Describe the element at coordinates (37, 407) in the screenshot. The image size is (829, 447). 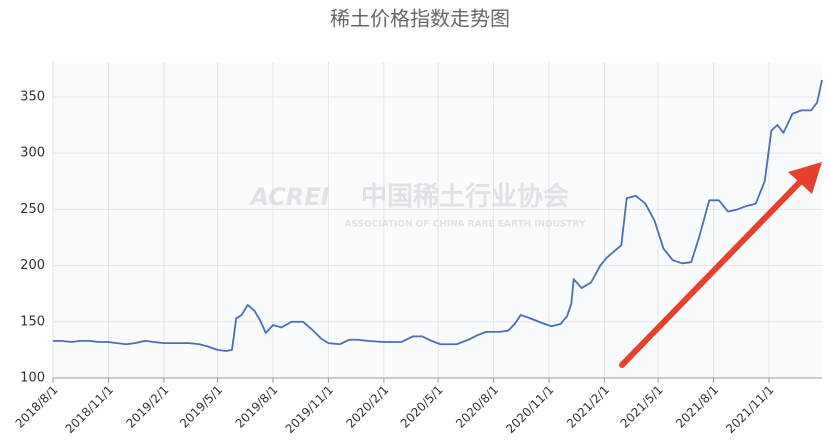
I see `x-tick-label: 2018/8/1` at that location.